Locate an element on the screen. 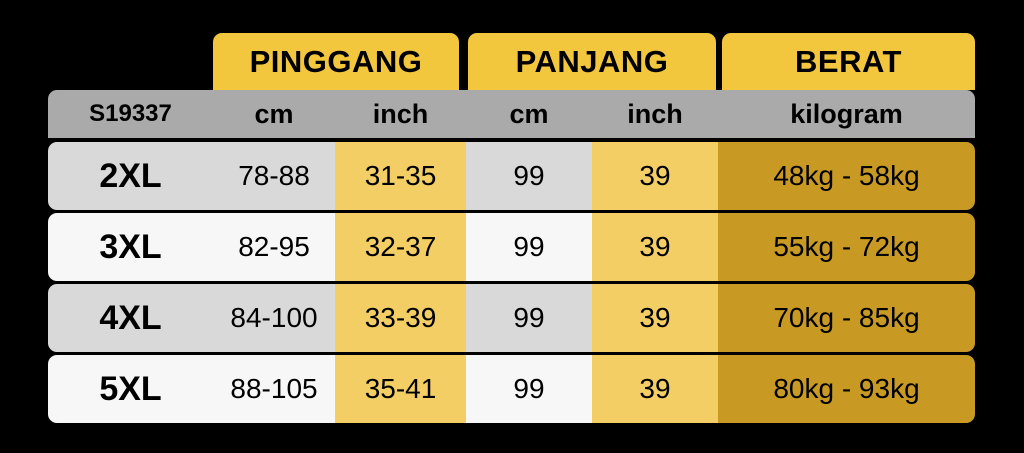 This screenshot has height=453, width=1024. row-size-label: 5XL is located at coordinates (130, 389).